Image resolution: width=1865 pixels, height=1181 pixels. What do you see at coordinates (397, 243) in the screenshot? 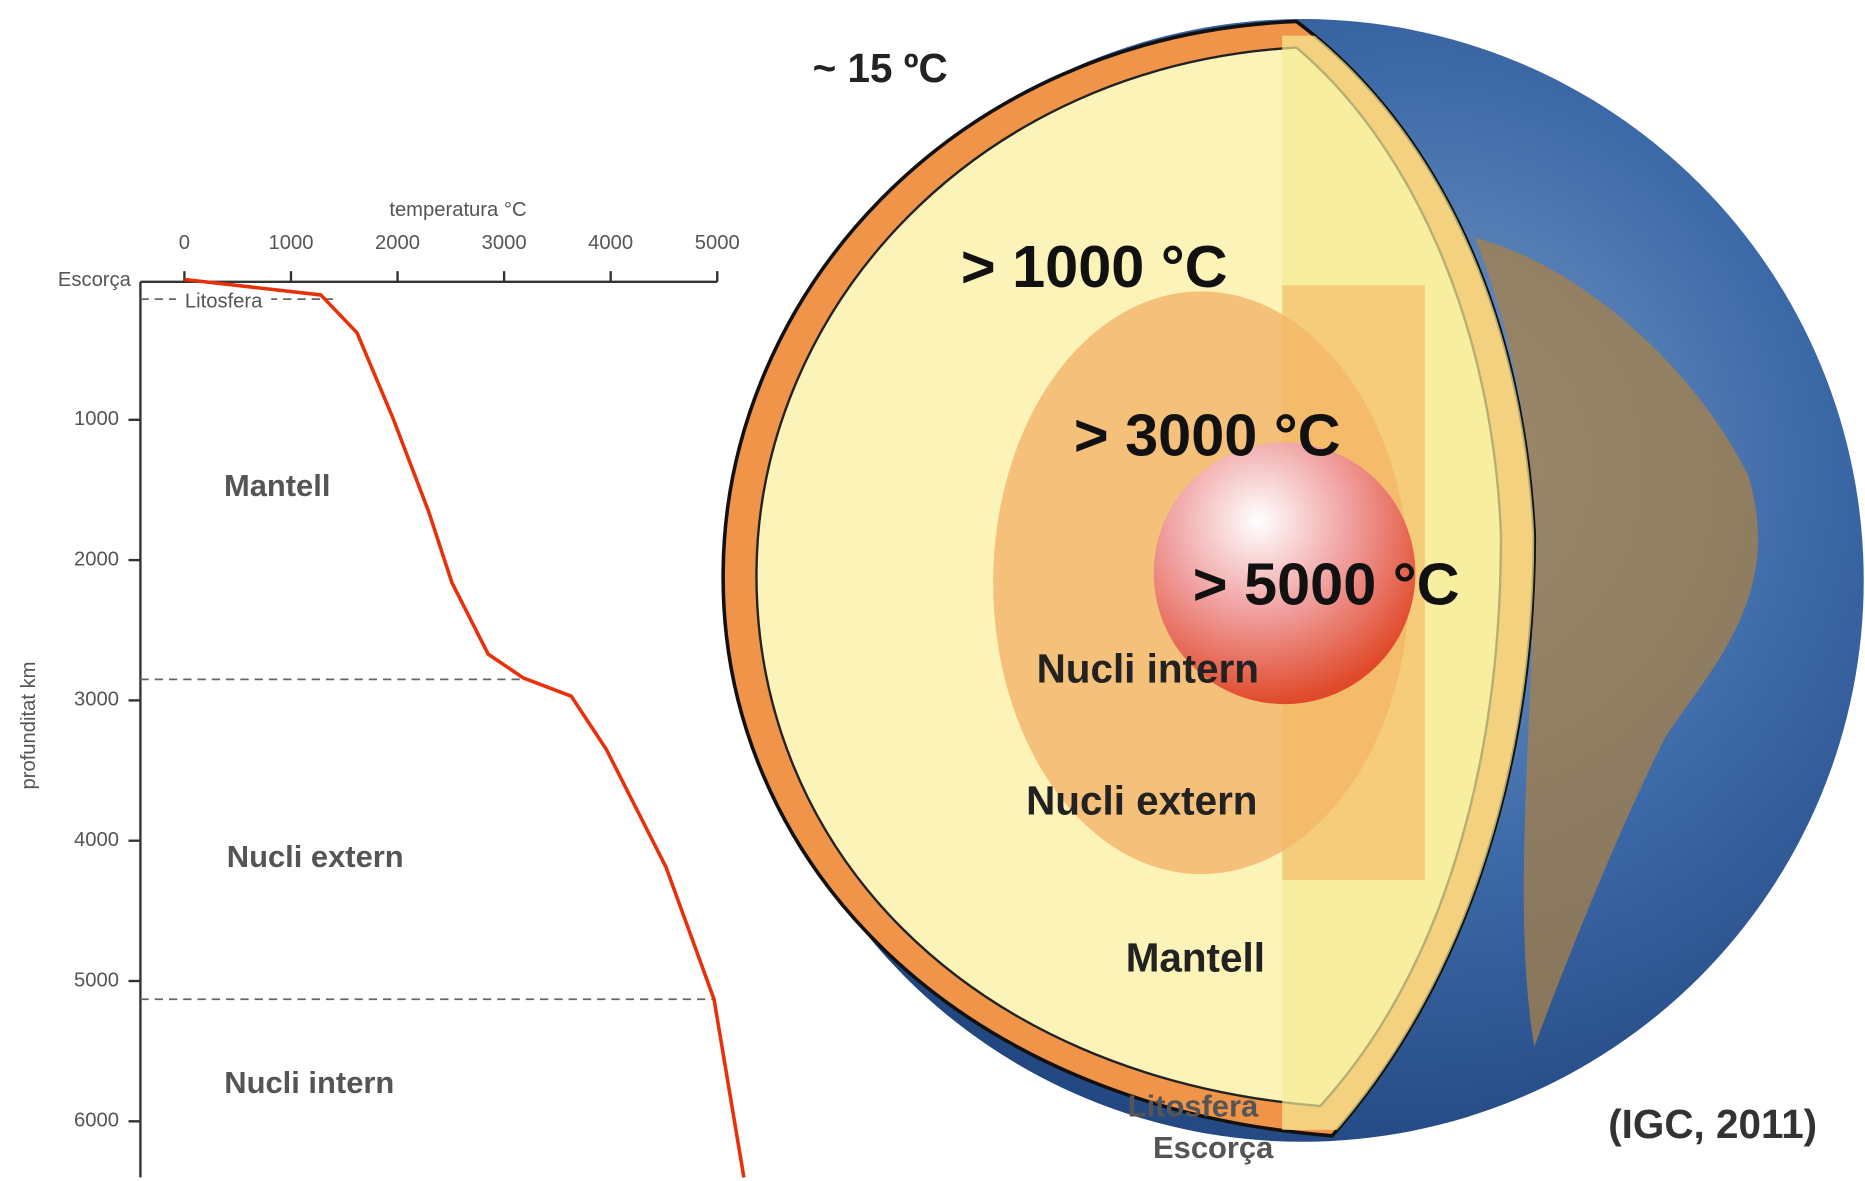
I see `x-tick-label: 2000` at bounding box center [397, 243].